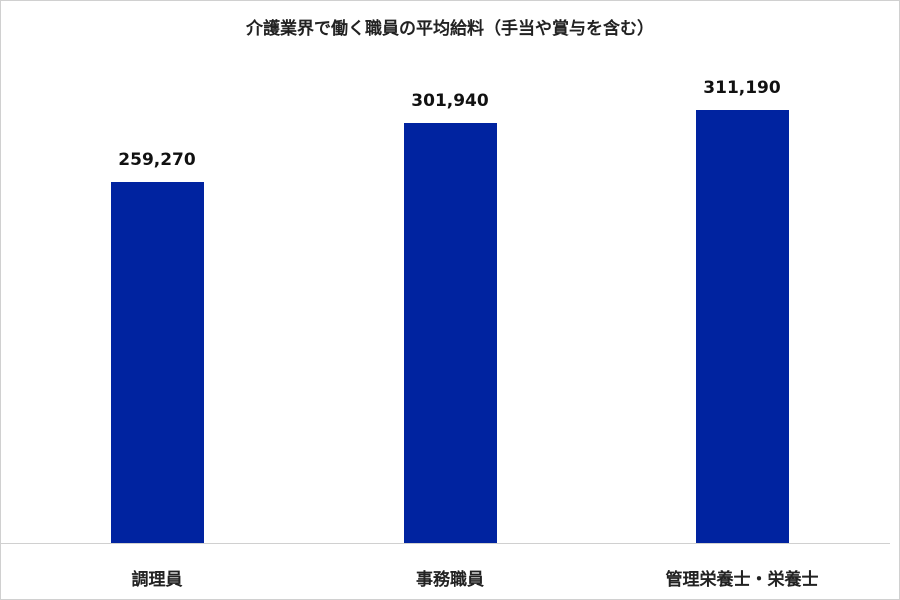 The width and height of the screenshot is (900, 600). I want to click on data-label: 301,940, so click(450, 100).